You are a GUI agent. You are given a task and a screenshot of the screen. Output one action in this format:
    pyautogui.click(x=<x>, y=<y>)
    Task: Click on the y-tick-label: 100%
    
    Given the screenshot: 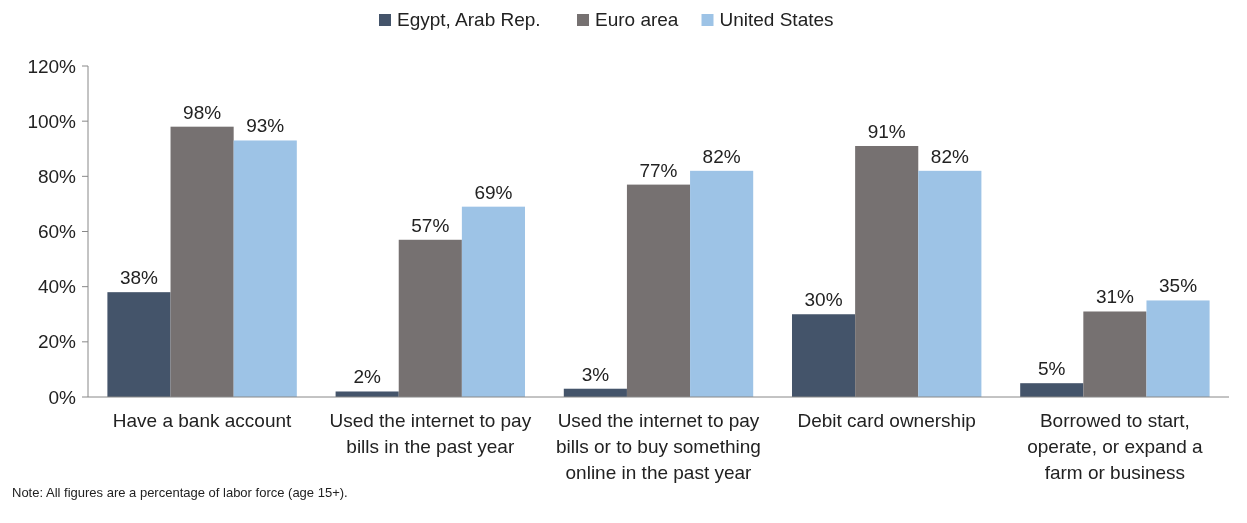 What is the action you would take?
    pyautogui.click(x=52, y=121)
    